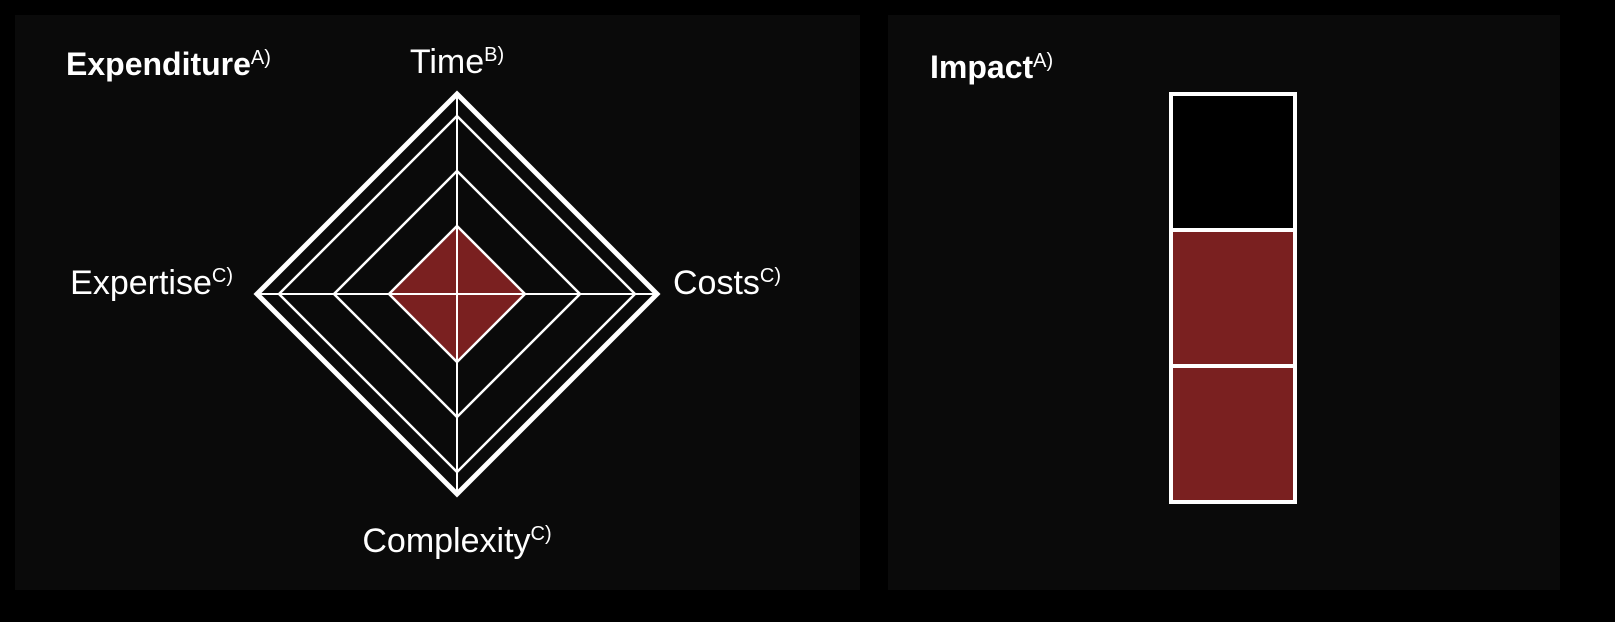 The height and width of the screenshot is (622, 1615). I want to click on axis-label-text: Costs, so click(716, 283).